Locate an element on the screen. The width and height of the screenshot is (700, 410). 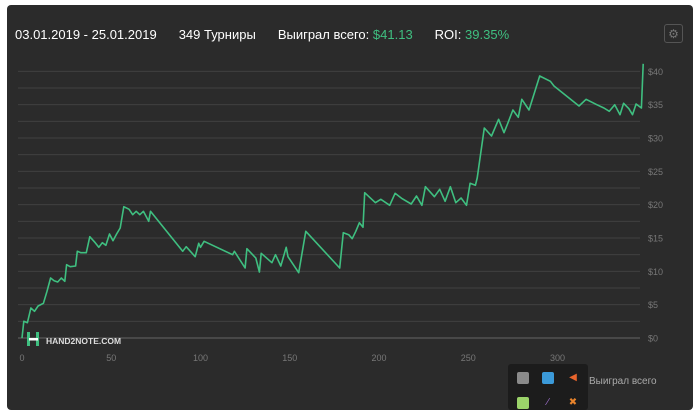
total-won: Выиграл всего: $41.13 is located at coordinates (345, 34).